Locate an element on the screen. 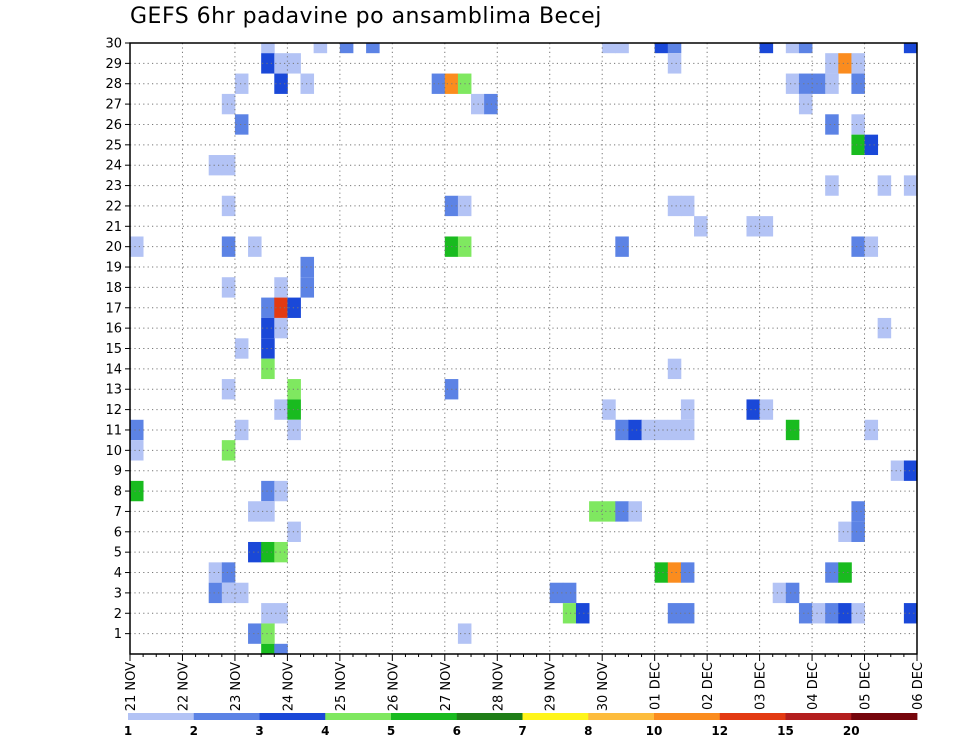 This screenshot has width=960, height=742. x-tick-label: 06 DEC is located at coordinates (918, 686).